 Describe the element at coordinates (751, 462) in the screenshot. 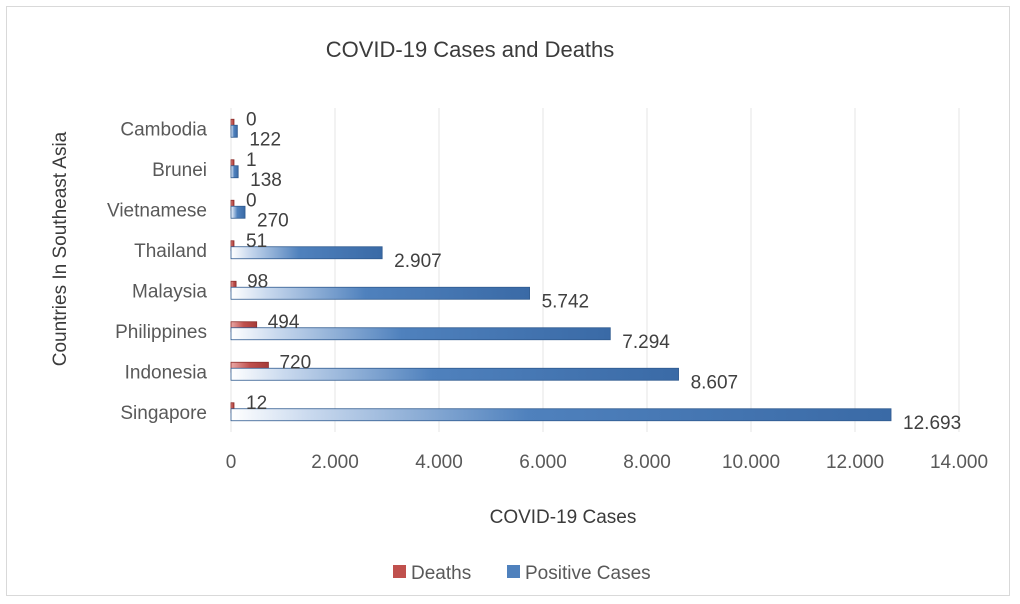

I see `x-tick-label: 10.000` at that location.